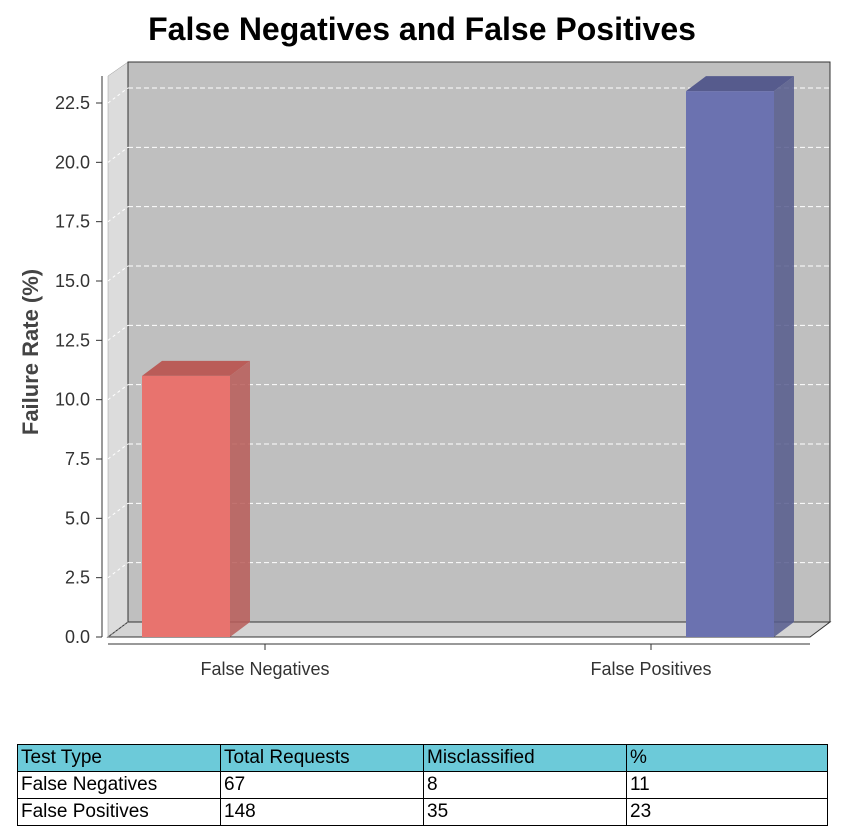 The image size is (846, 838). Describe the element at coordinates (77, 578) in the screenshot. I see `y-tick-label: 2.5` at that location.